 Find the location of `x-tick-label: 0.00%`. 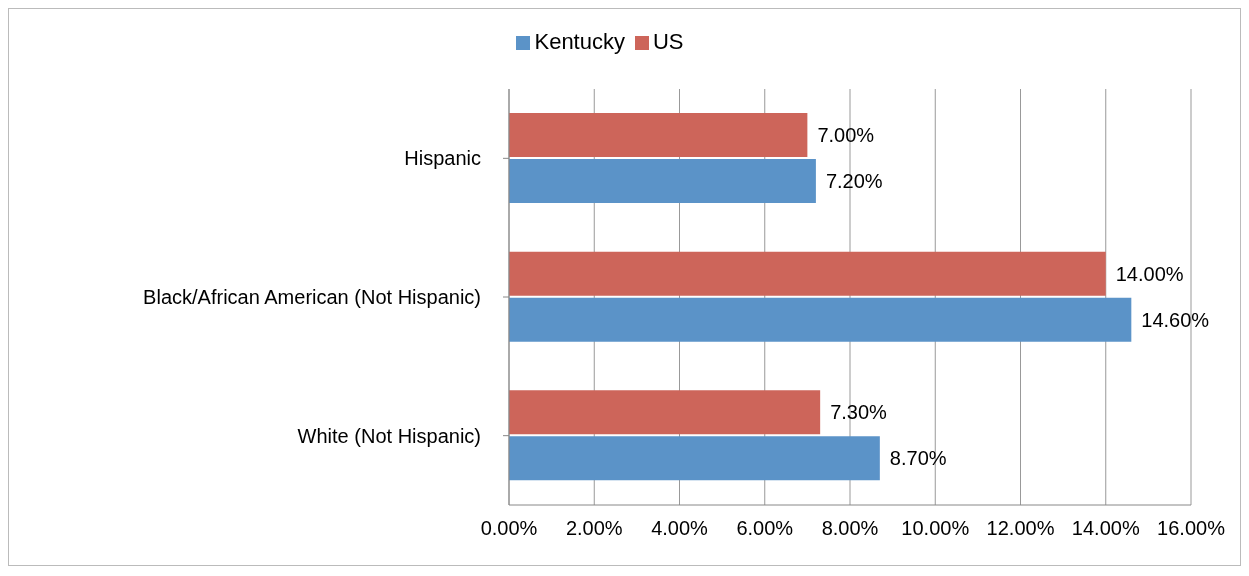

x-tick-label: 0.00% is located at coordinates (509, 528).